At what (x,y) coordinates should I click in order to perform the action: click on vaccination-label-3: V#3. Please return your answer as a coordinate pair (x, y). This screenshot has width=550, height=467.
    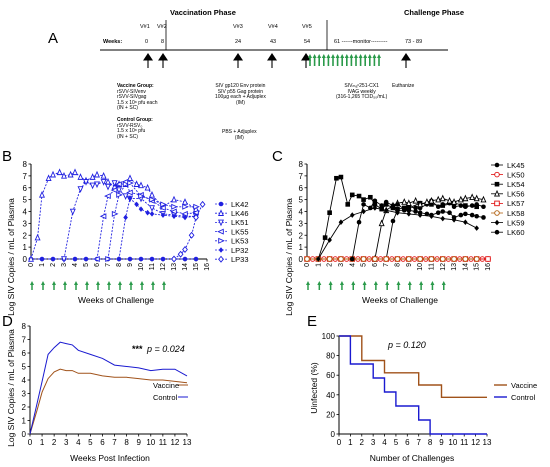
    Looking at the image, I should click on (238, 27).